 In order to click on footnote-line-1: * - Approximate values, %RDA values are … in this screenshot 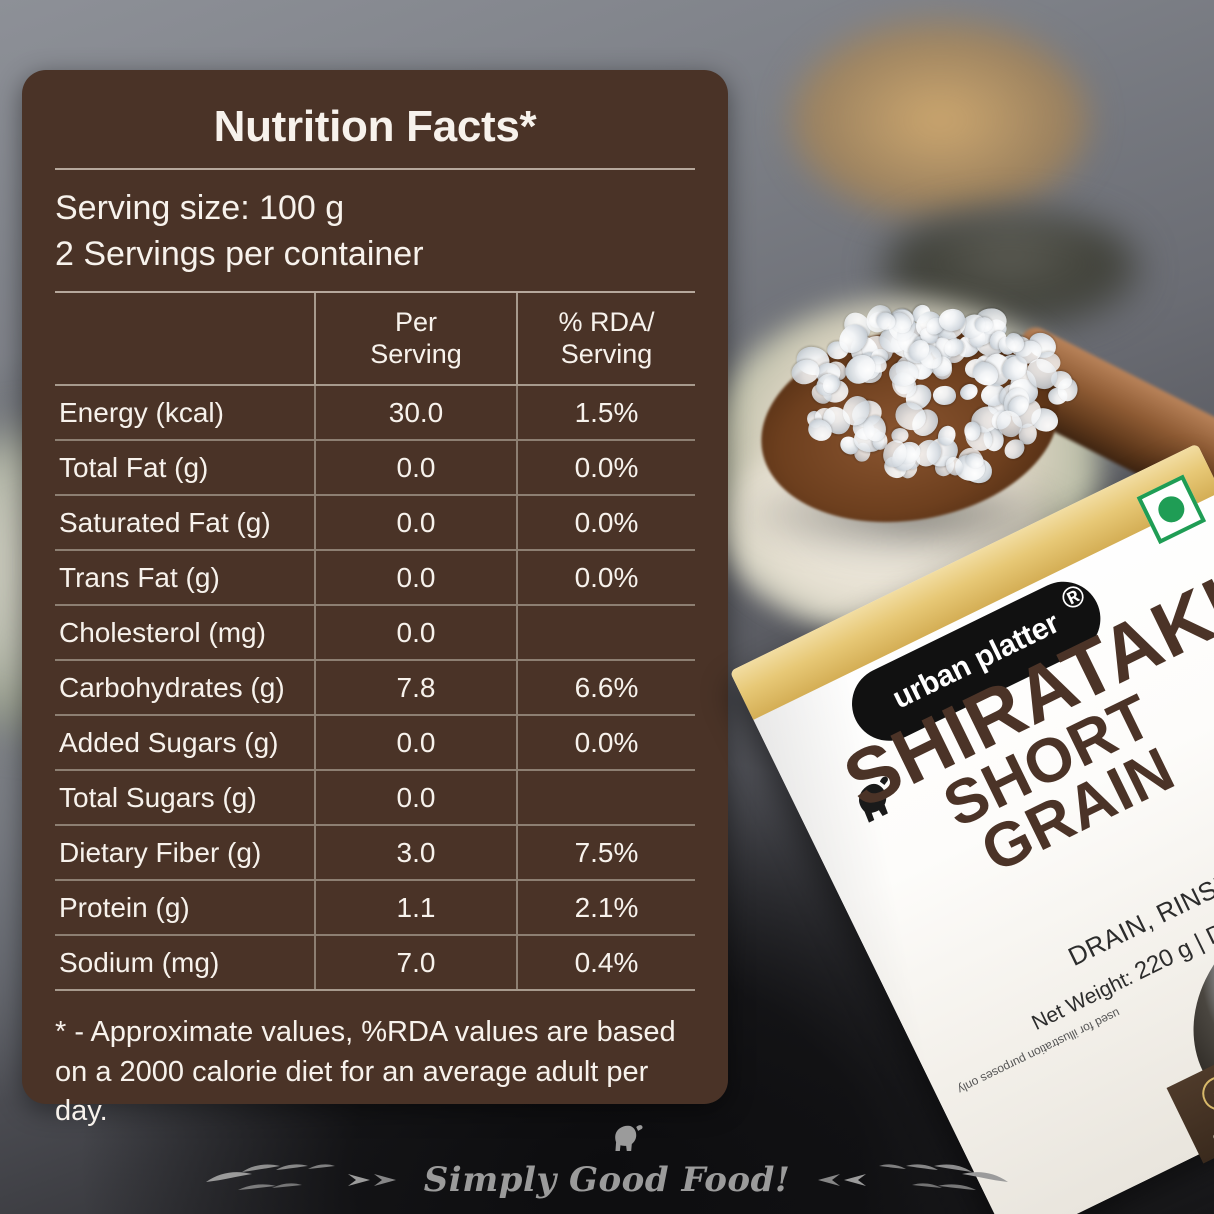, I will do `click(365, 1032)`.